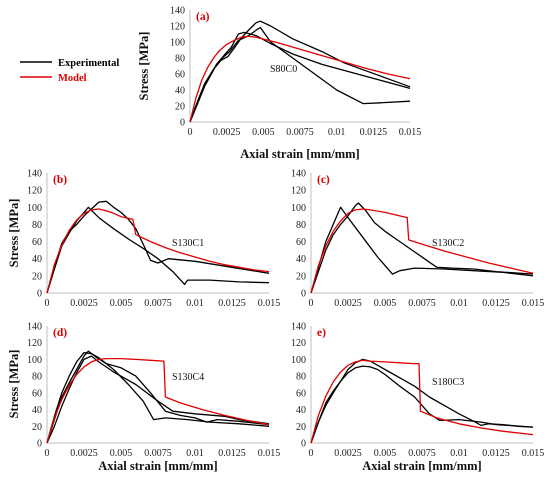  I want to click on specimen-label: S130C1, so click(188, 243).